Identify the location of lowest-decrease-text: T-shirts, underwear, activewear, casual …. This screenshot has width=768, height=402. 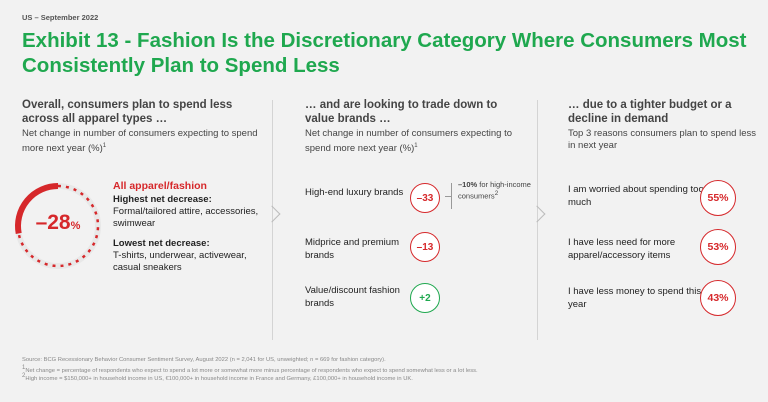
(180, 261).